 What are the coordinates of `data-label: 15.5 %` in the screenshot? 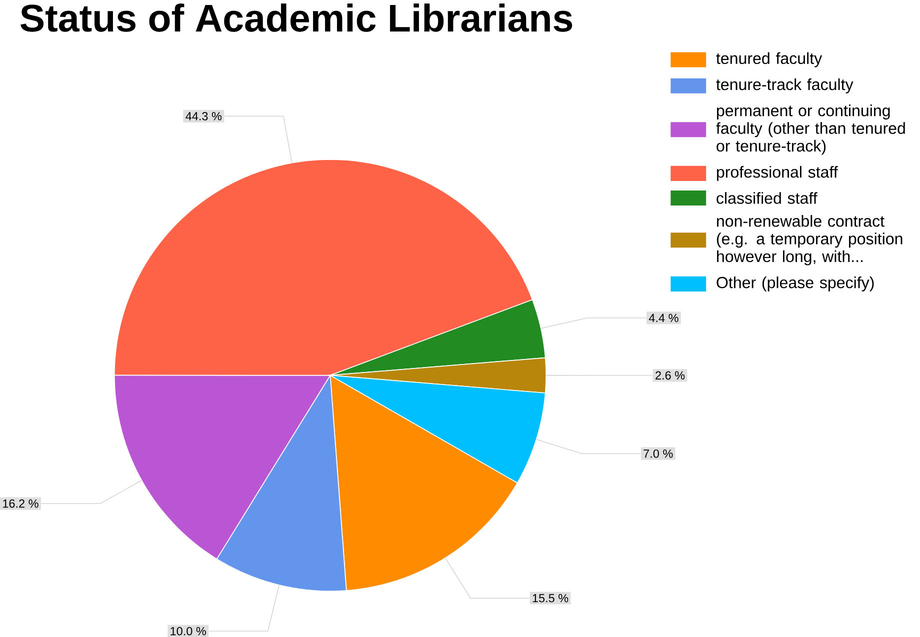 It's located at (550, 598).